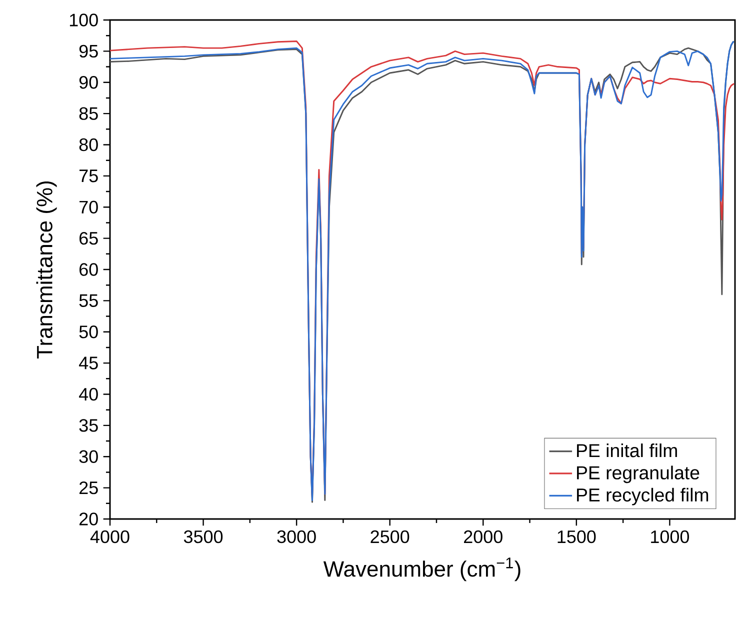 The width and height of the screenshot is (738, 625). I want to click on x-axis-title: Wavenumber (cm$^{−1}$), so click(421, 570).